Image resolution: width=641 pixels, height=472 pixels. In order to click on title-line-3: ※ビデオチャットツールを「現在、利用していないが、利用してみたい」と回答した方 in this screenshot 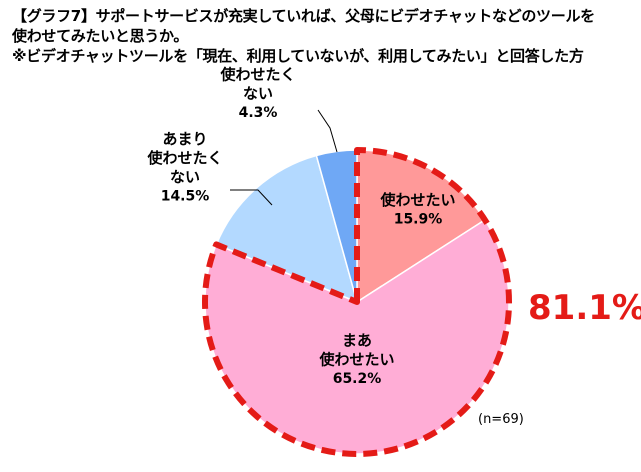, I will do `click(298, 56)`.